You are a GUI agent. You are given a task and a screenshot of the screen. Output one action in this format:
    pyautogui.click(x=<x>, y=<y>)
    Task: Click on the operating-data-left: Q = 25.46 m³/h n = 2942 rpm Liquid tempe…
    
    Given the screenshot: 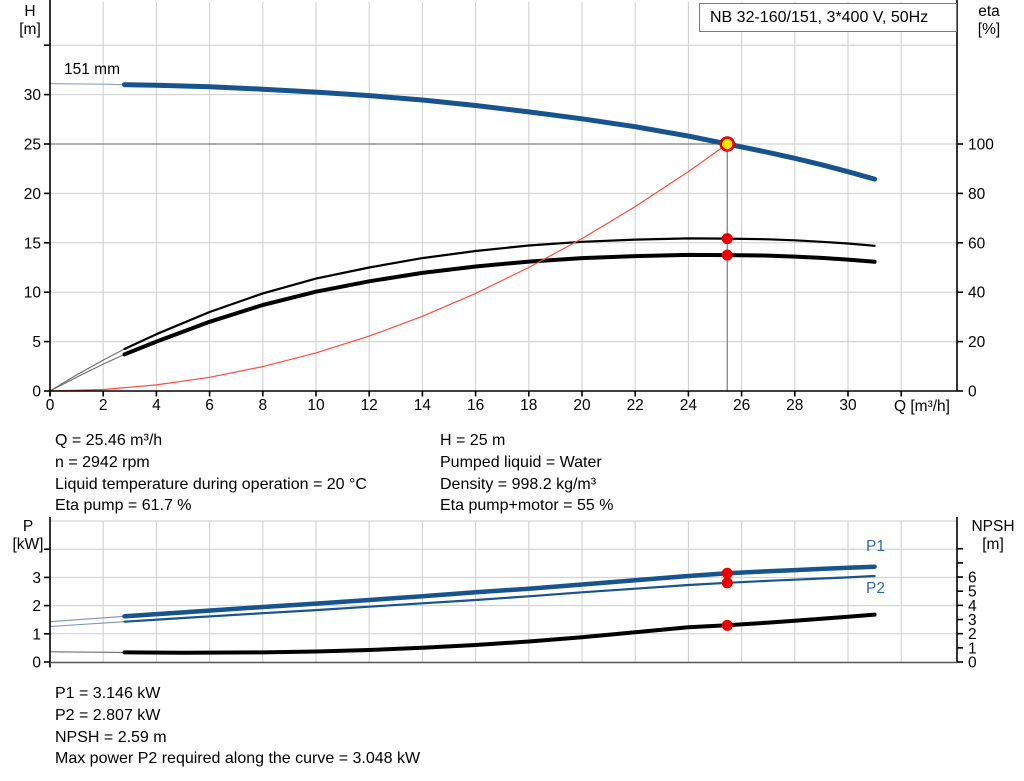 What is the action you would take?
    pyautogui.click(x=211, y=473)
    